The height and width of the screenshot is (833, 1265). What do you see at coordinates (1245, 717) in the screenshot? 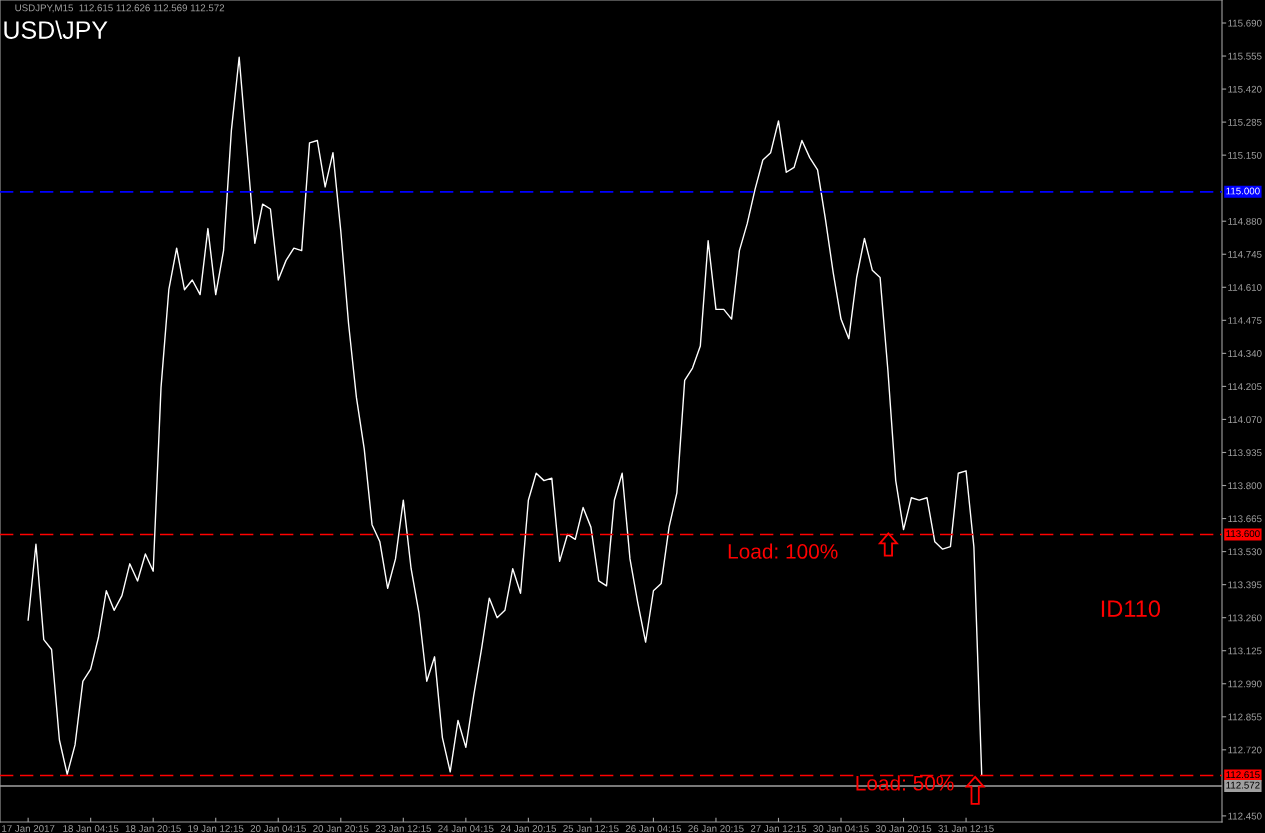
I see `y-tick-label: 112.855` at bounding box center [1245, 717].